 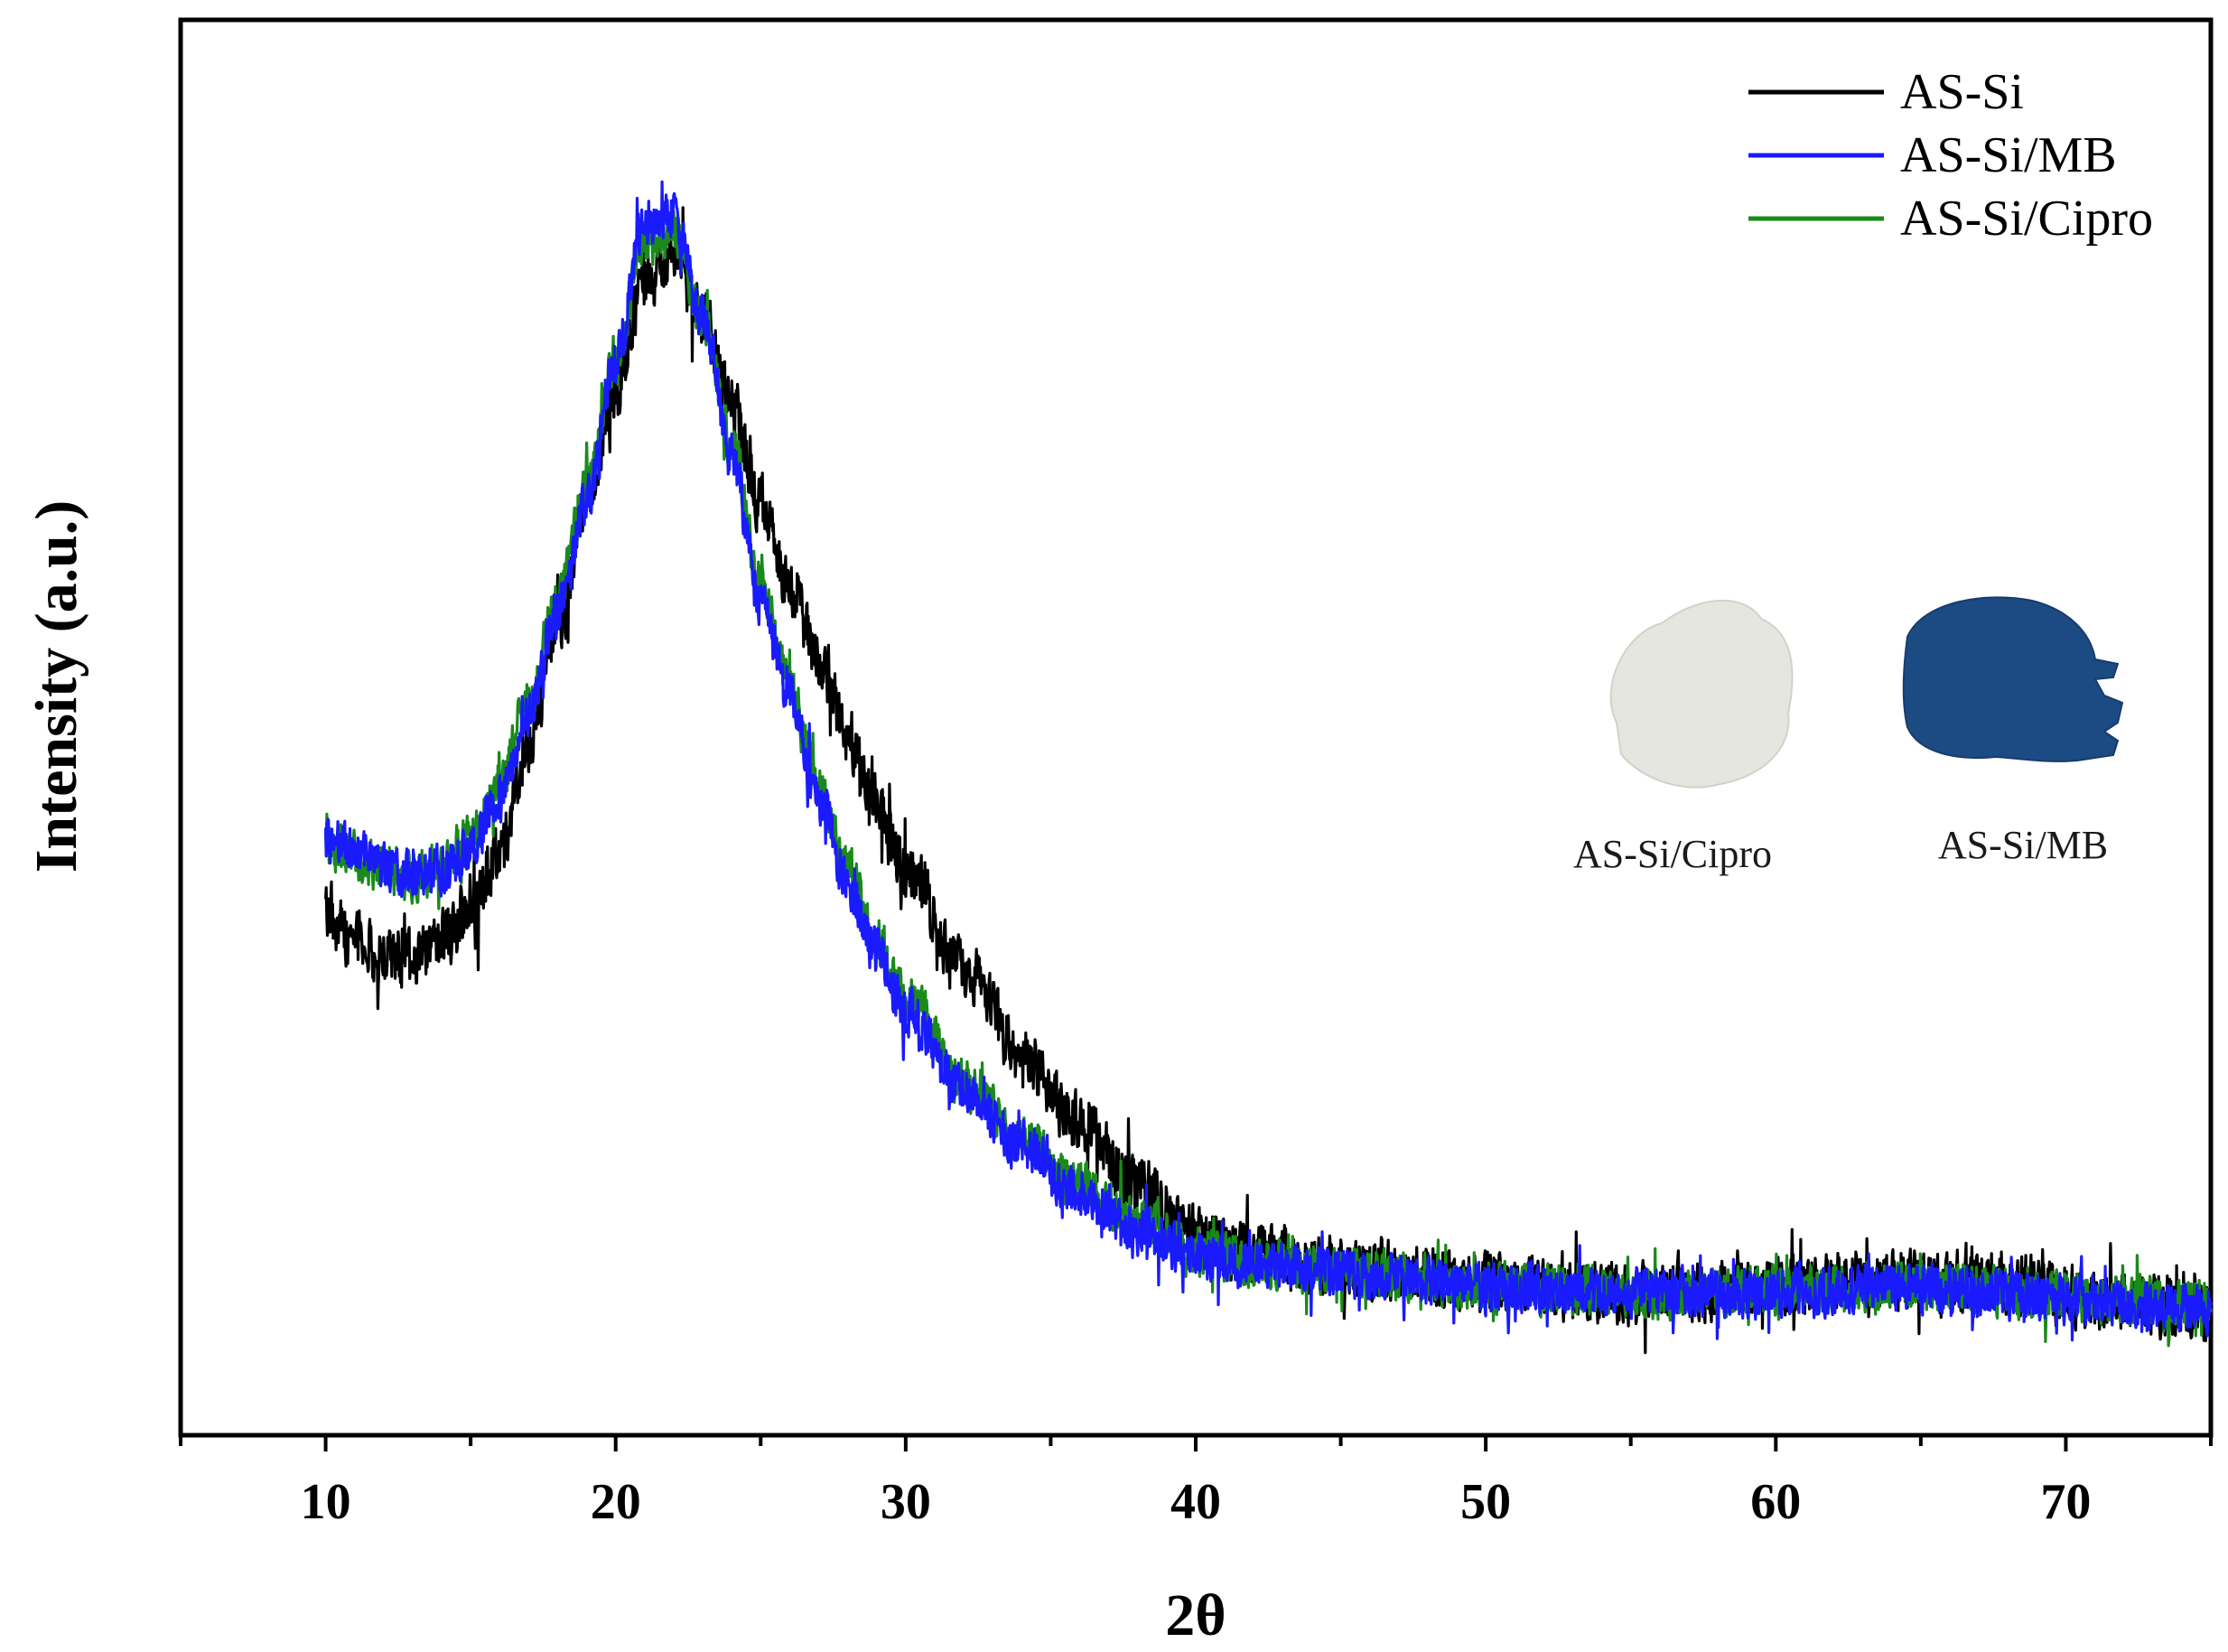 I want to click on legend-label-as-si: AS-Si, so click(x=1962, y=92).